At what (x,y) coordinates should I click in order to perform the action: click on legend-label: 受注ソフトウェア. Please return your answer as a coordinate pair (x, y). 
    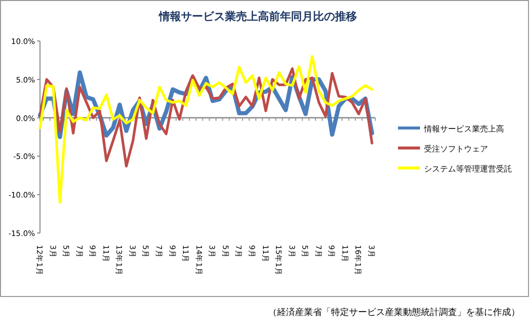
    Looking at the image, I should click on (456, 149).